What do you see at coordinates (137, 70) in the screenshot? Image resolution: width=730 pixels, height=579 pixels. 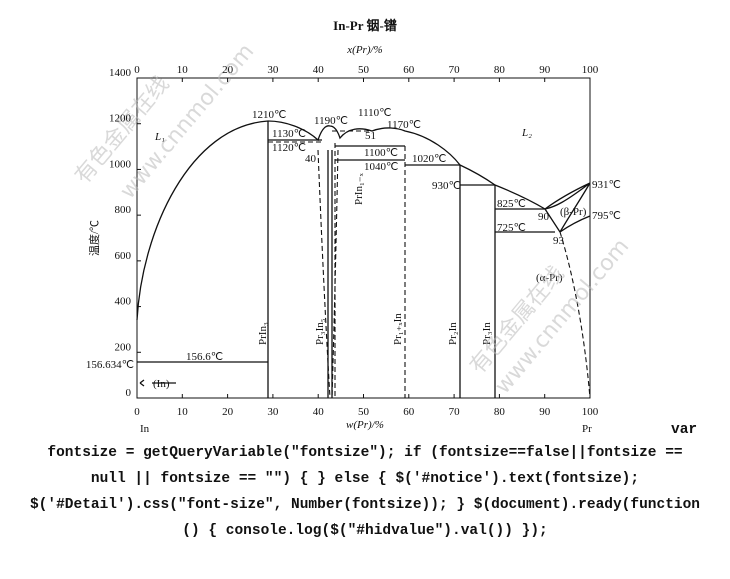 I see `top-tick-label: 0` at bounding box center [137, 70].